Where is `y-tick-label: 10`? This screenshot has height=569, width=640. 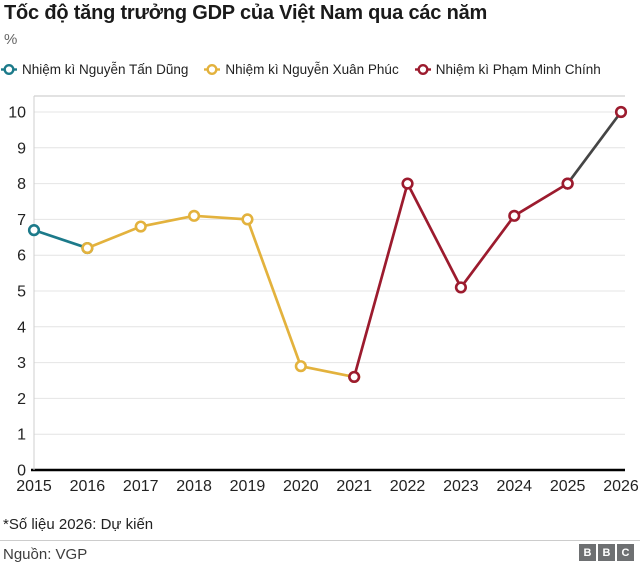 y-tick-label: 10 is located at coordinates (17, 113).